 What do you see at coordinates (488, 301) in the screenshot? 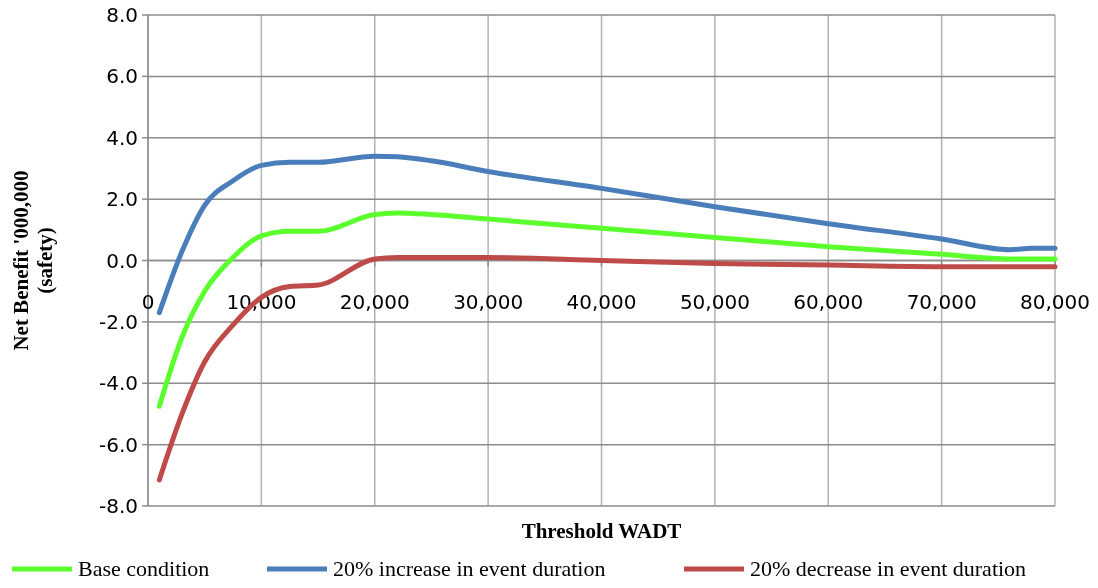
I see `x-tick-label: 30,000` at bounding box center [488, 301].